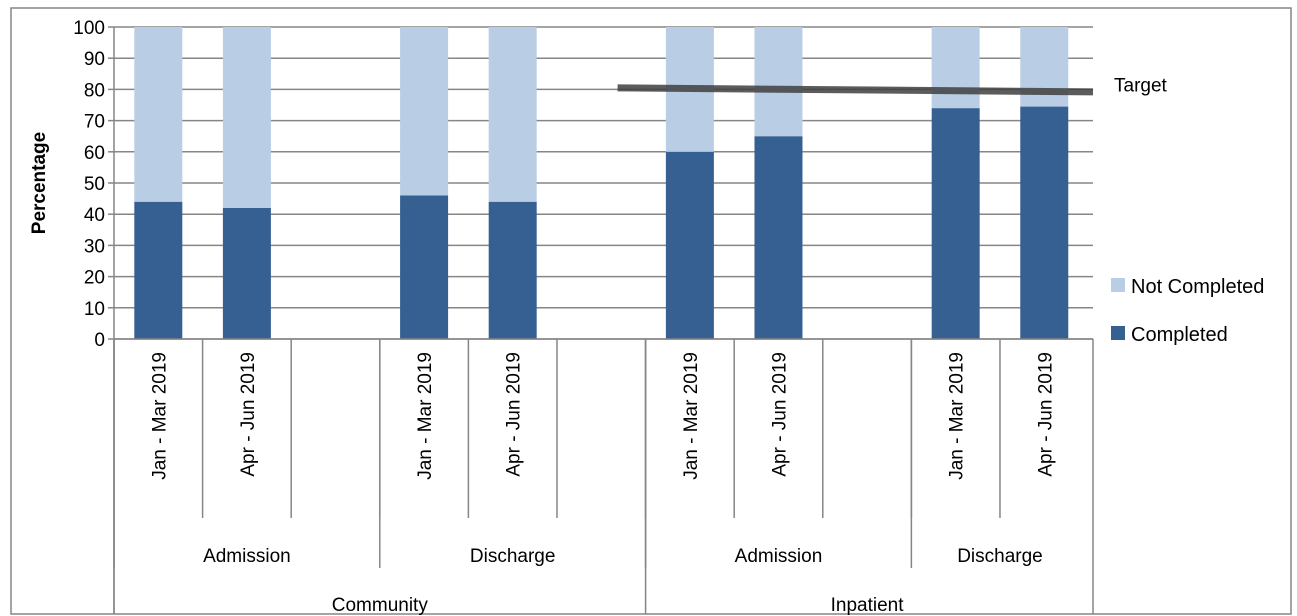 The height and width of the screenshot is (616, 1297). What do you see at coordinates (1118, 333) in the screenshot?
I see `legend-swatch-completed` at bounding box center [1118, 333].